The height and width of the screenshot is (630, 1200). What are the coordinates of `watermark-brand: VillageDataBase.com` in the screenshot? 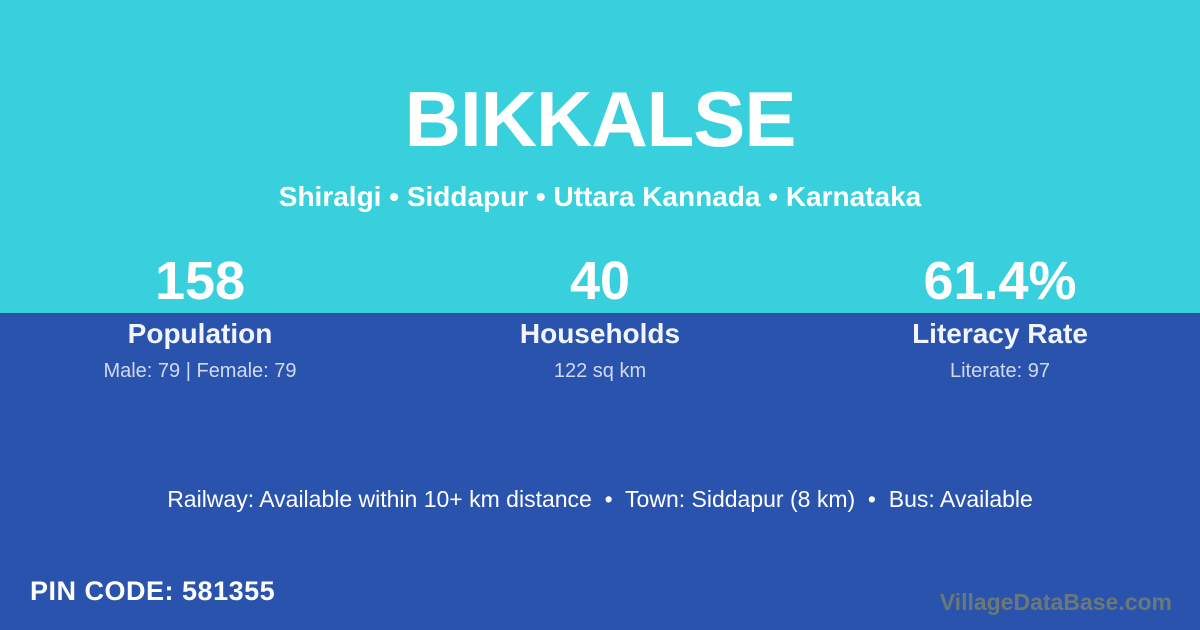 It's located at (1055, 602).